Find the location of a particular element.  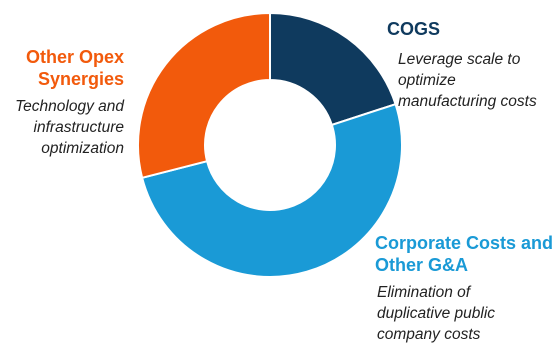

corp-desc-line-2: duplicative public is located at coordinates (436, 313).